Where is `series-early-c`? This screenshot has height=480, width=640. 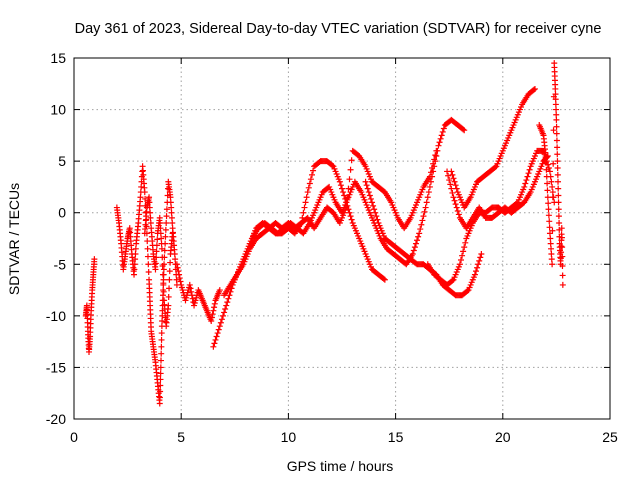 series-early-c is located at coordinates (158, 262).